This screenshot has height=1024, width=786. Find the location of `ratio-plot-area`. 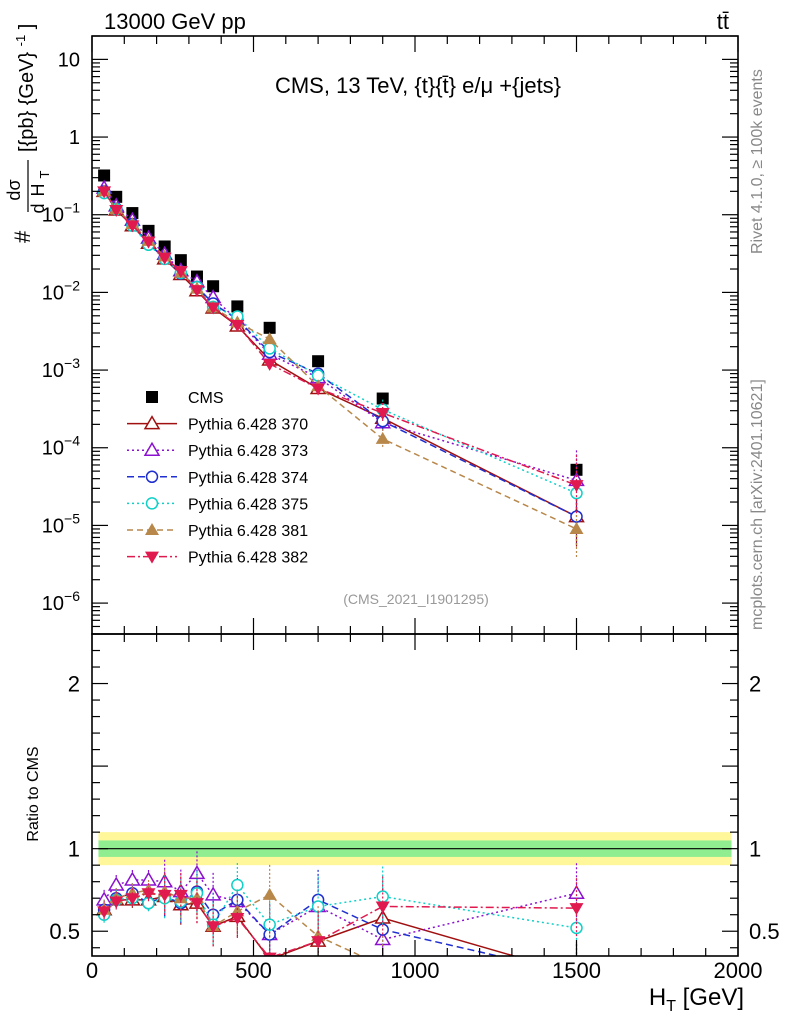

ratio-plot-area is located at coordinates (340, 903).